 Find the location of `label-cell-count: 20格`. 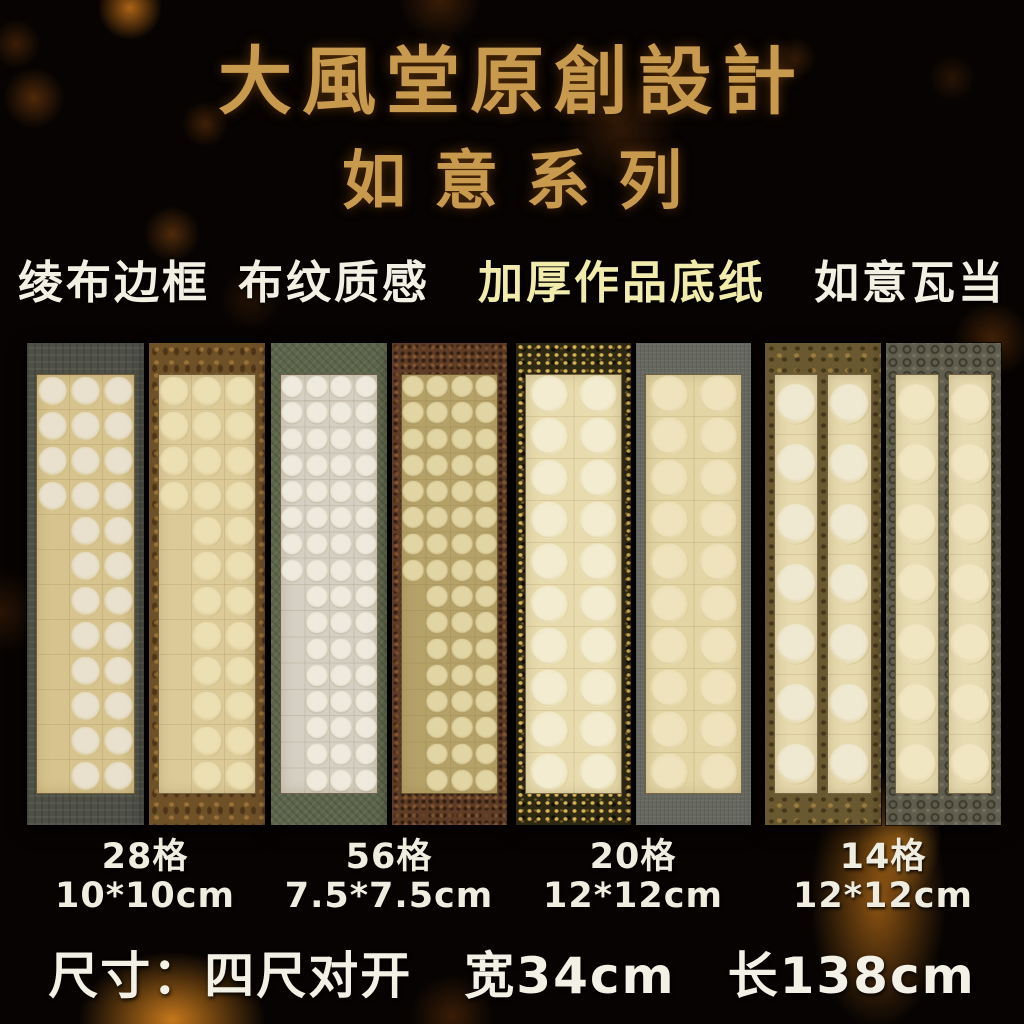

label-cell-count: 20格 is located at coordinates (633, 857).